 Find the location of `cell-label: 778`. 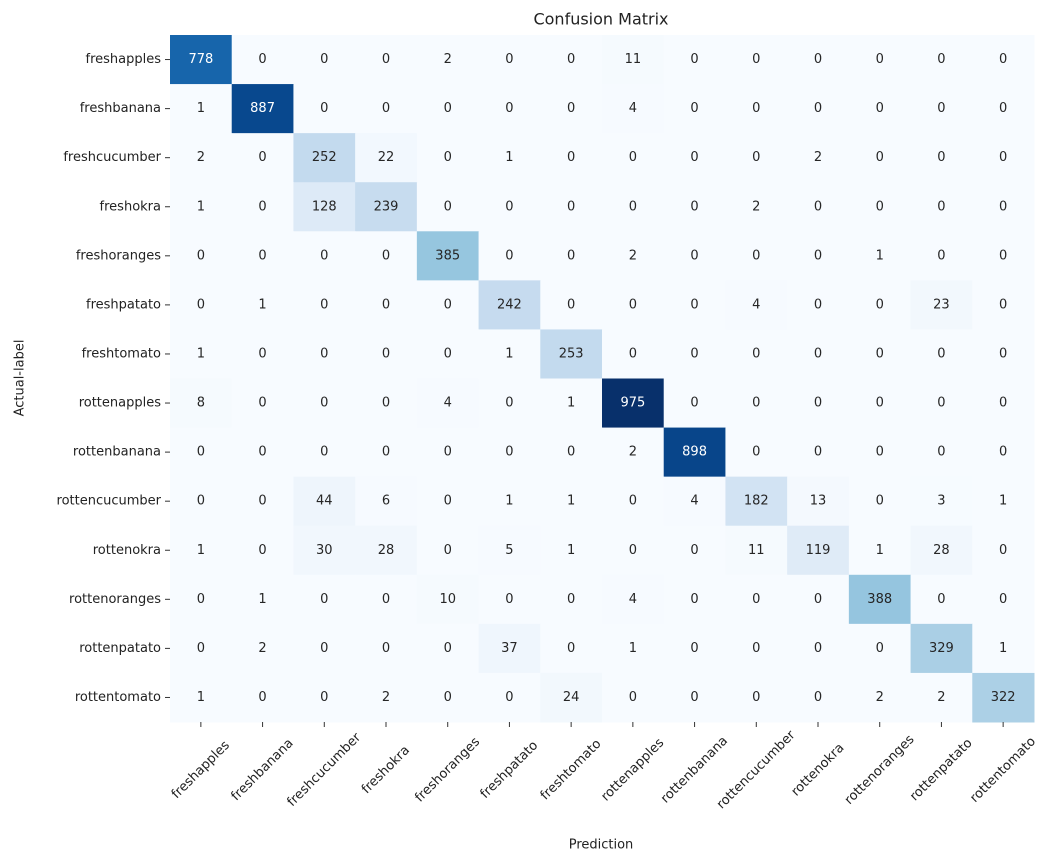

cell-label: 778 is located at coordinates (200, 59).